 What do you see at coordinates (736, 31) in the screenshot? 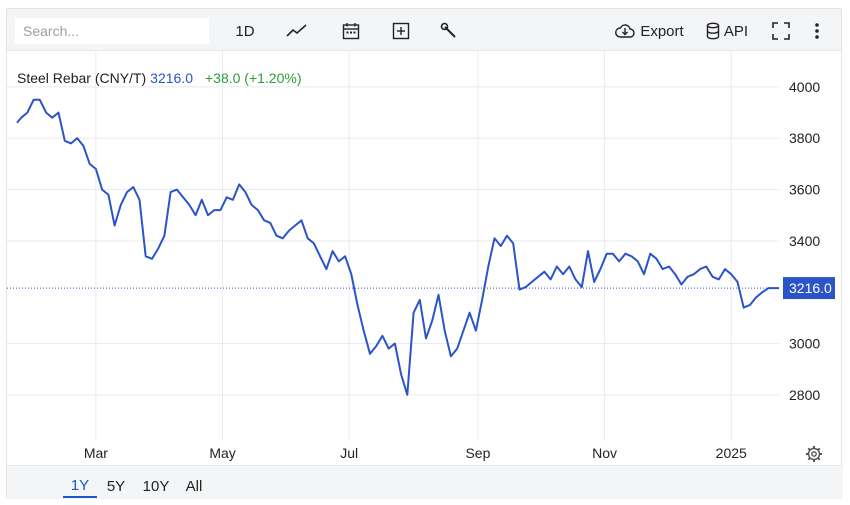
I see `api-label: API` at bounding box center [736, 31].